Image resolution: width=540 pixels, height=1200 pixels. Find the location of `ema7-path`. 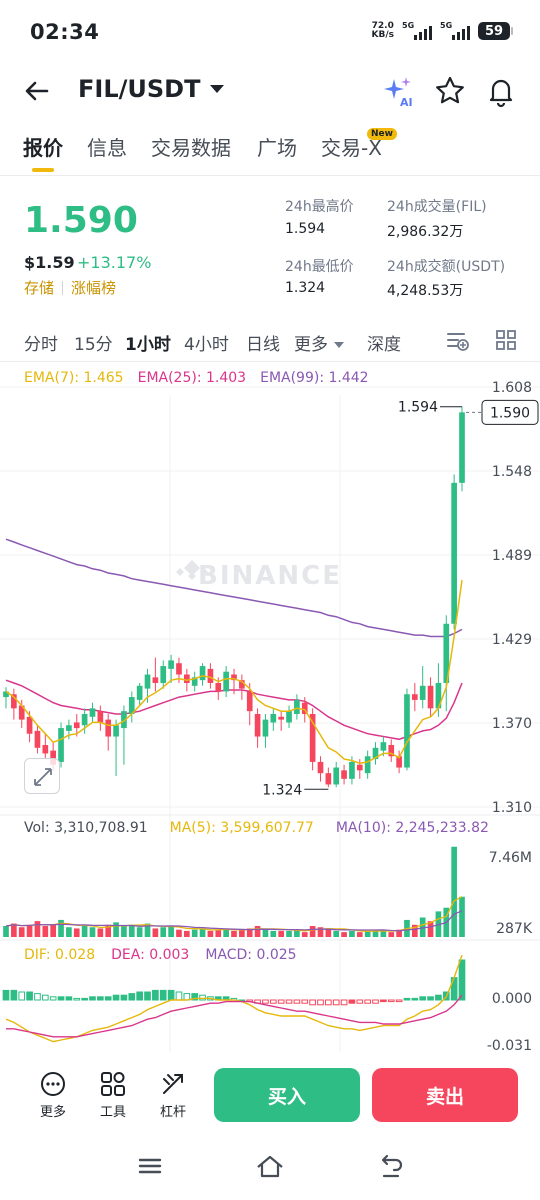

ema7-path is located at coordinates (234, 672).